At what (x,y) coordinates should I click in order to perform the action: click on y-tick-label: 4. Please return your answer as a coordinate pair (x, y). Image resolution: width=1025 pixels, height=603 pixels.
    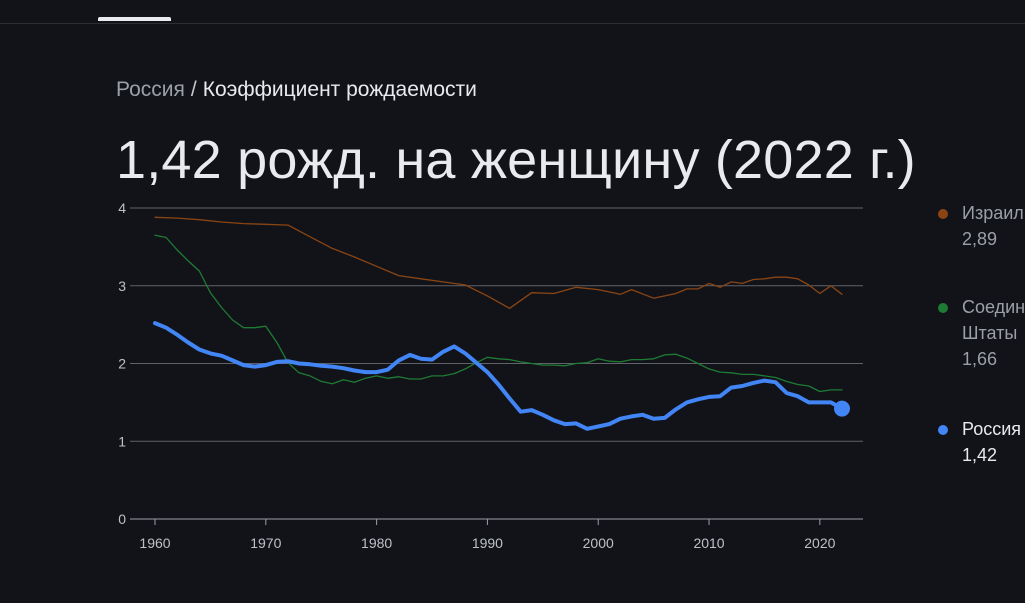
    Looking at the image, I should click on (122, 208).